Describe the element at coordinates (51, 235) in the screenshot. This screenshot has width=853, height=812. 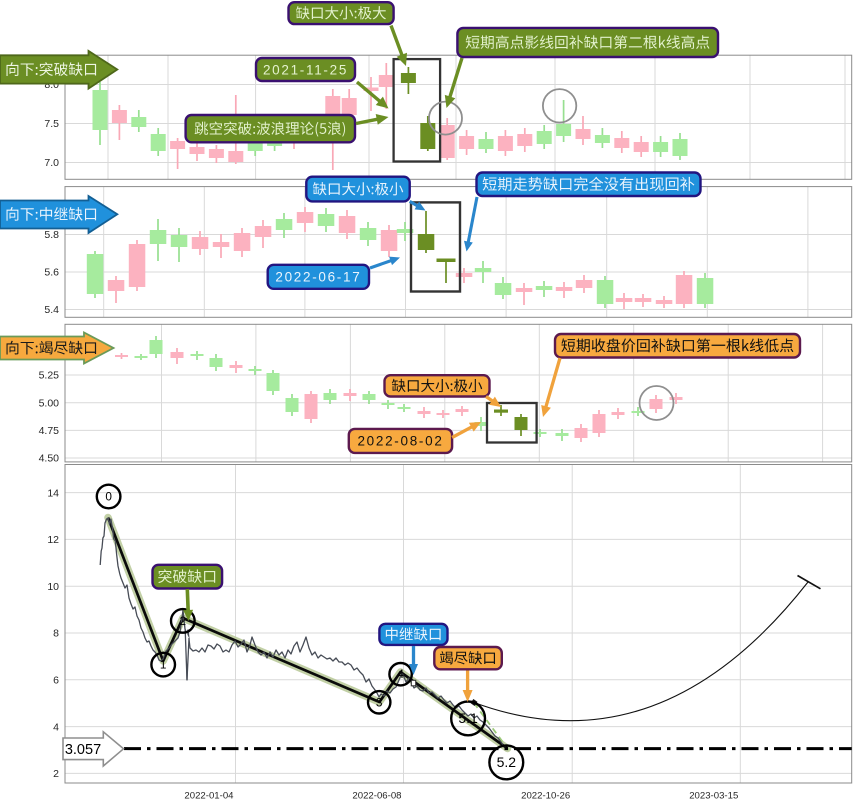
I see `svg-text: 5.8` at that location.